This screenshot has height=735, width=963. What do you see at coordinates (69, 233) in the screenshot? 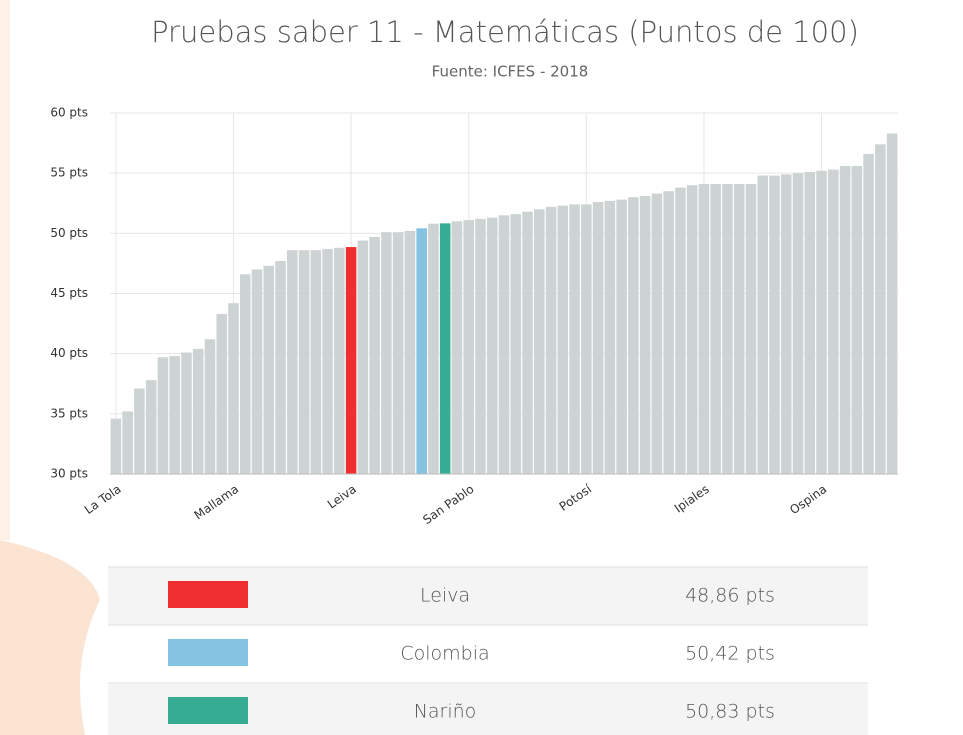
I see `y-tick-label: 50 pts` at bounding box center [69, 233].